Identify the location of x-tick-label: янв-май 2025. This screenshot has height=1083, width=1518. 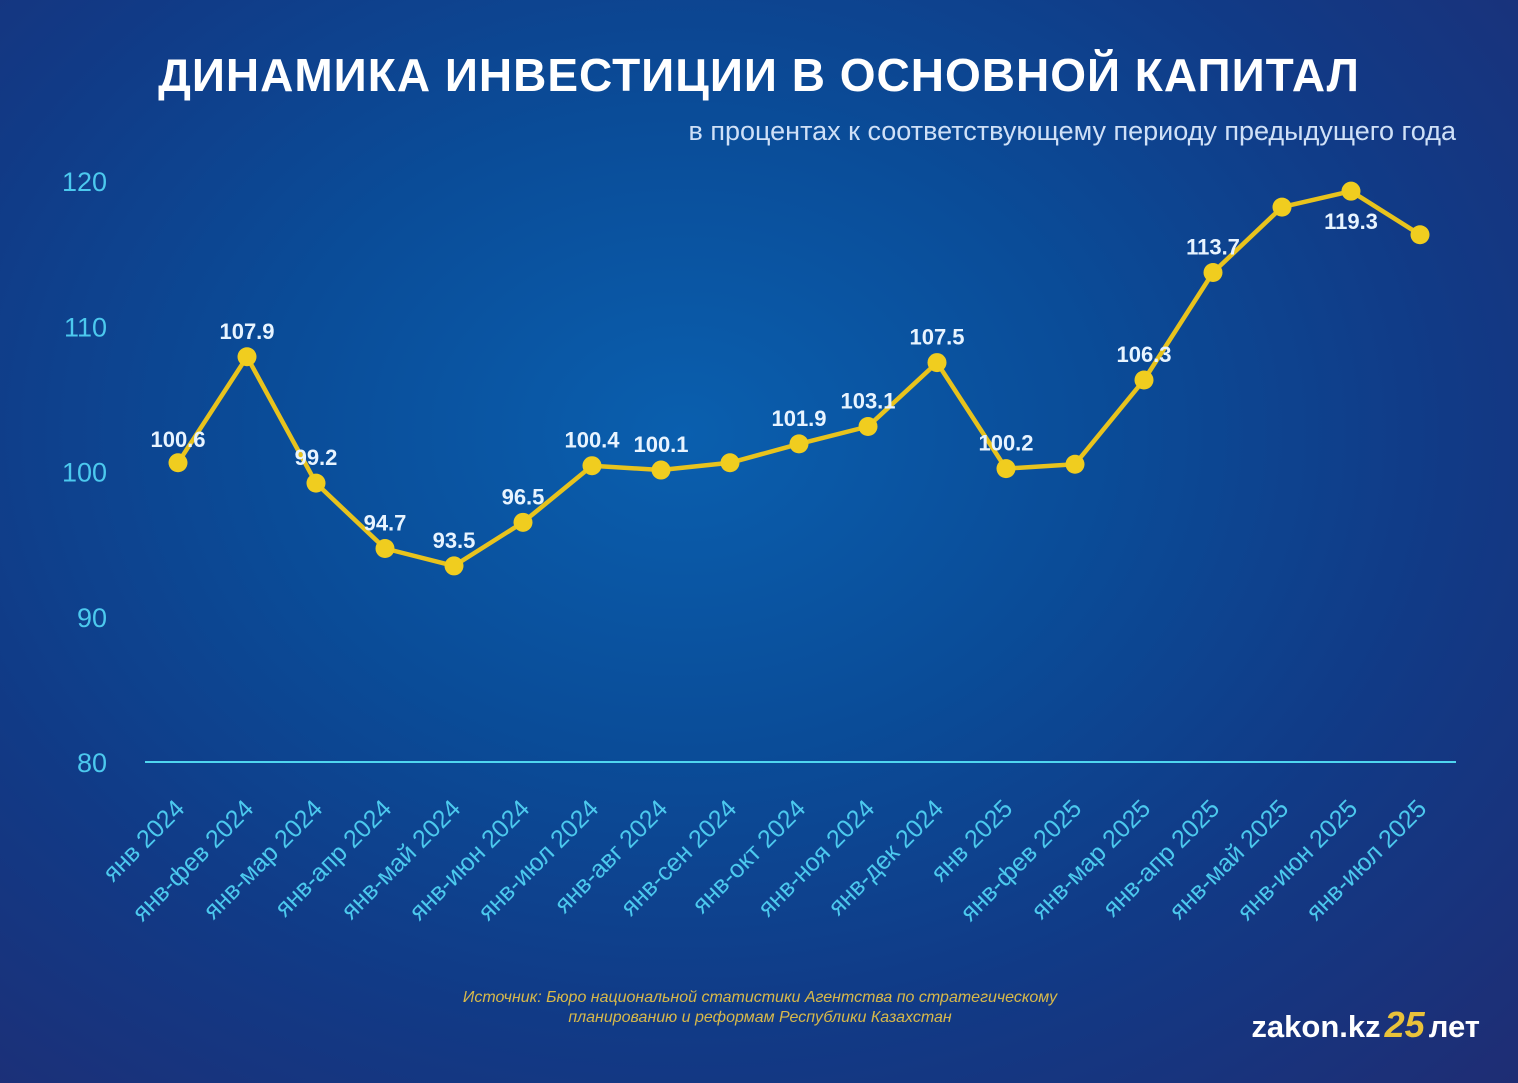
(1229, 859).